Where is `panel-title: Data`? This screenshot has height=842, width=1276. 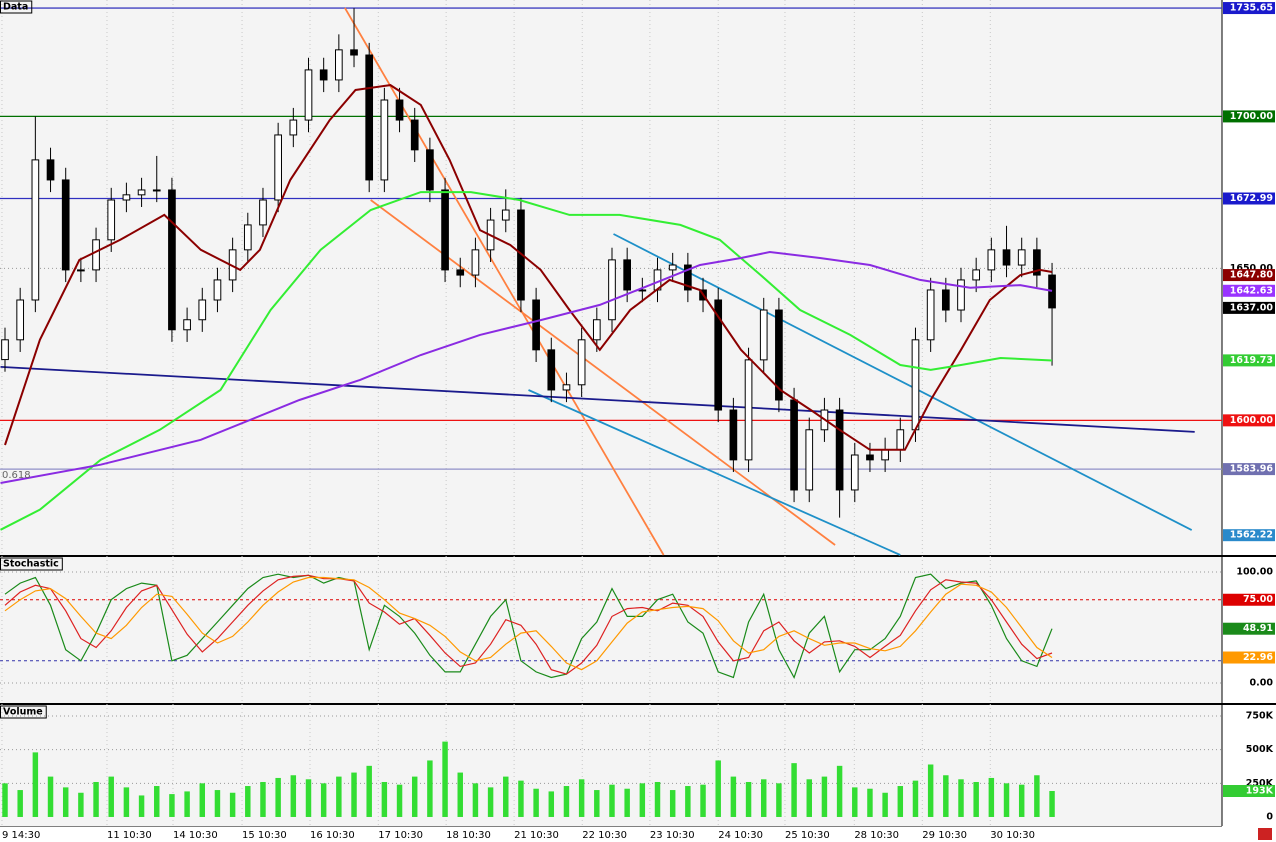
panel-title: Data is located at coordinates (15, 7).